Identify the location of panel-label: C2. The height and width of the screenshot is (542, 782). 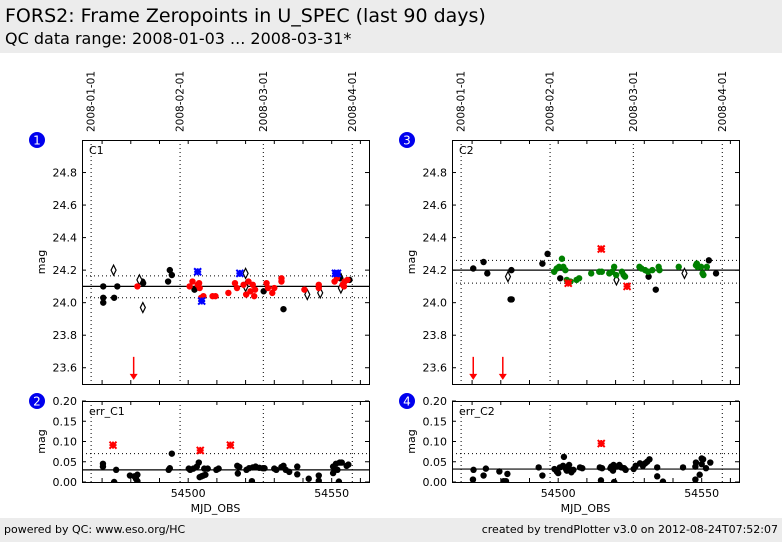
(466, 150).